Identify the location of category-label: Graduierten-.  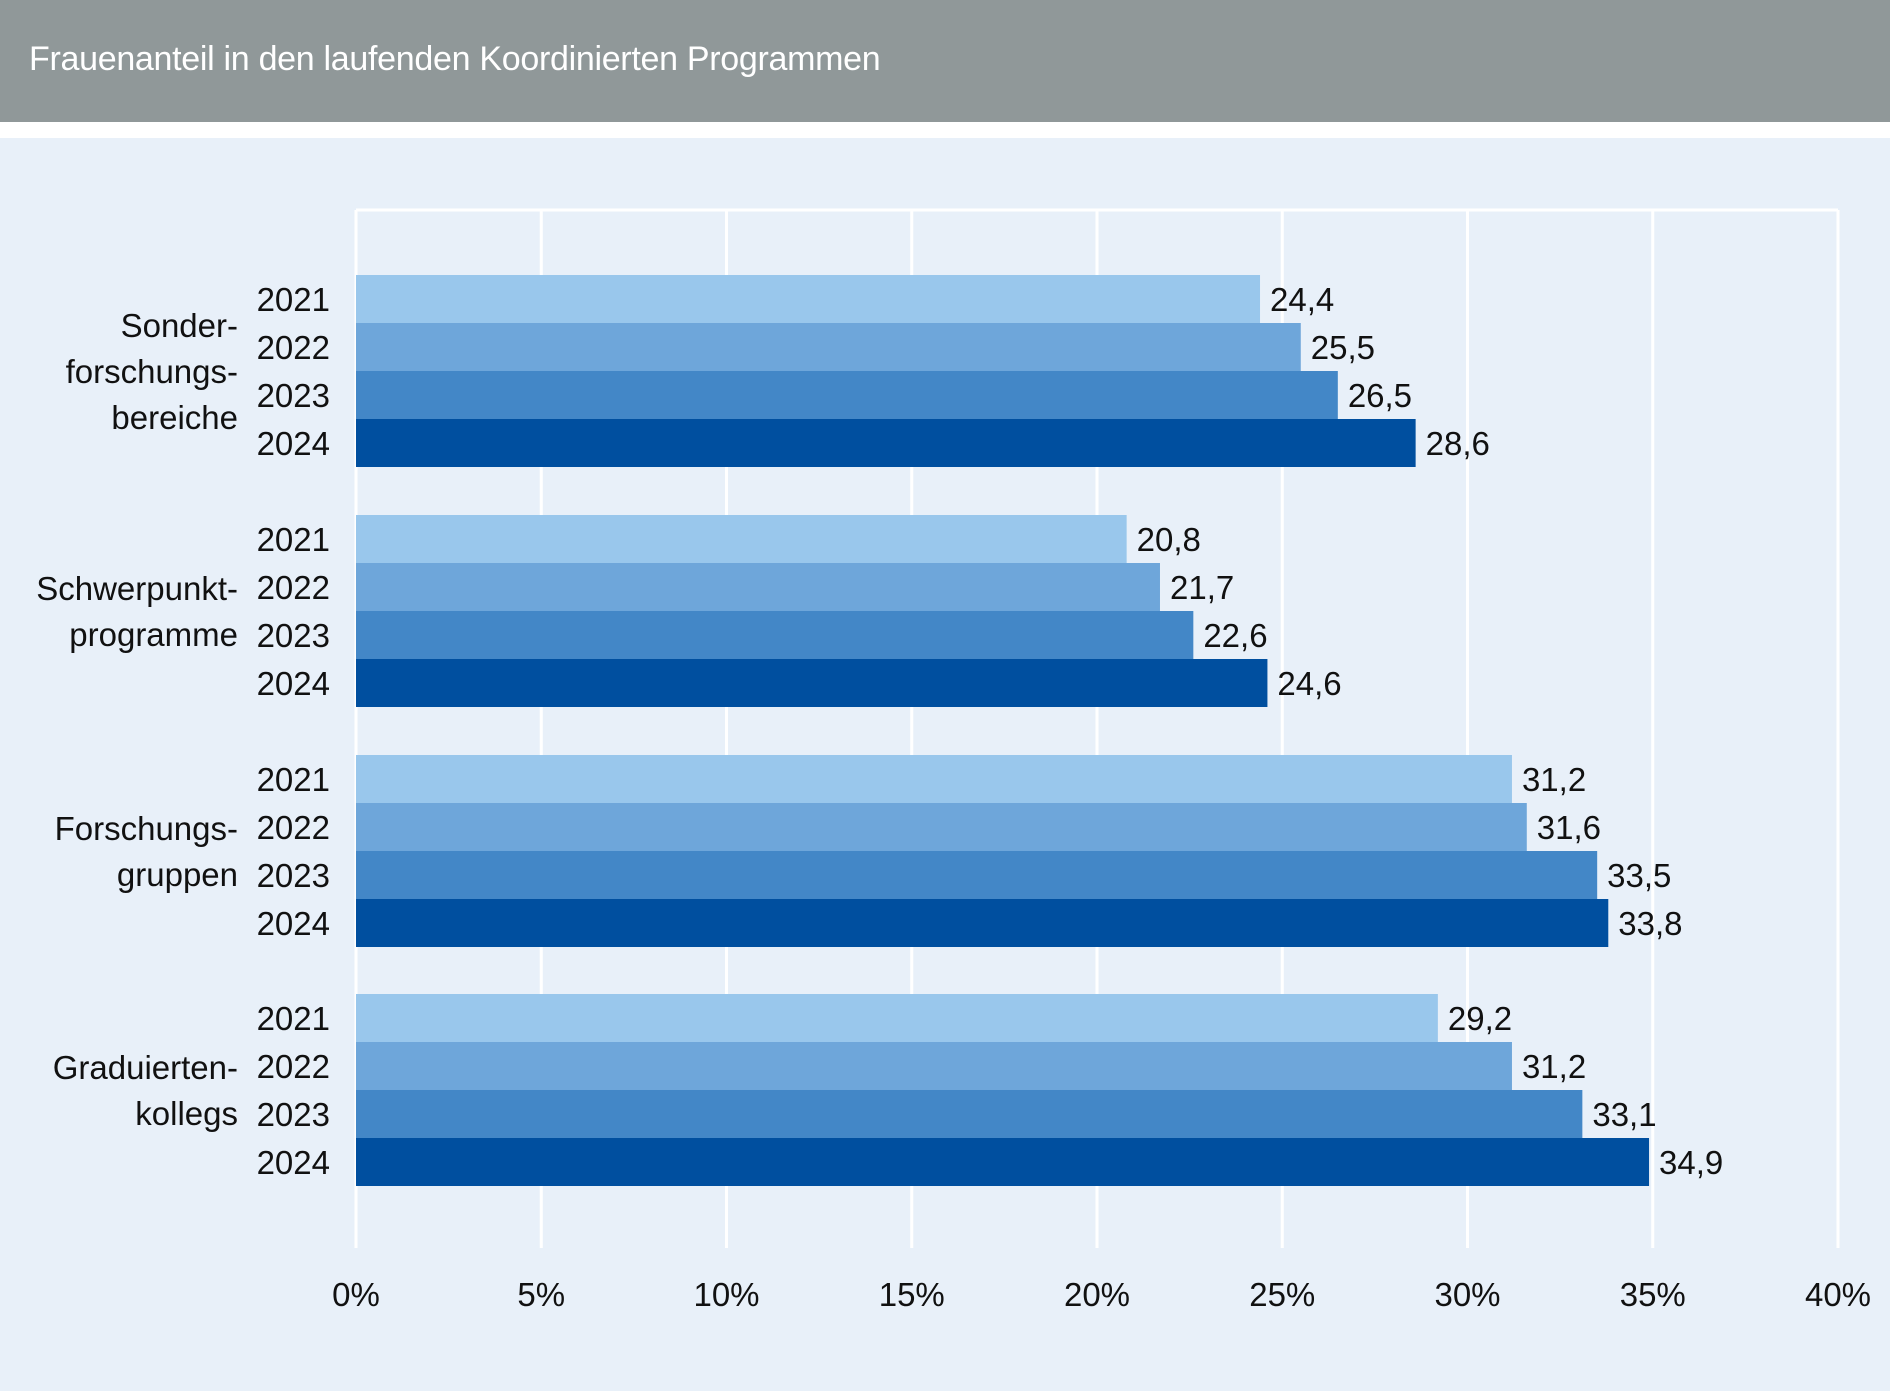
(145, 1067).